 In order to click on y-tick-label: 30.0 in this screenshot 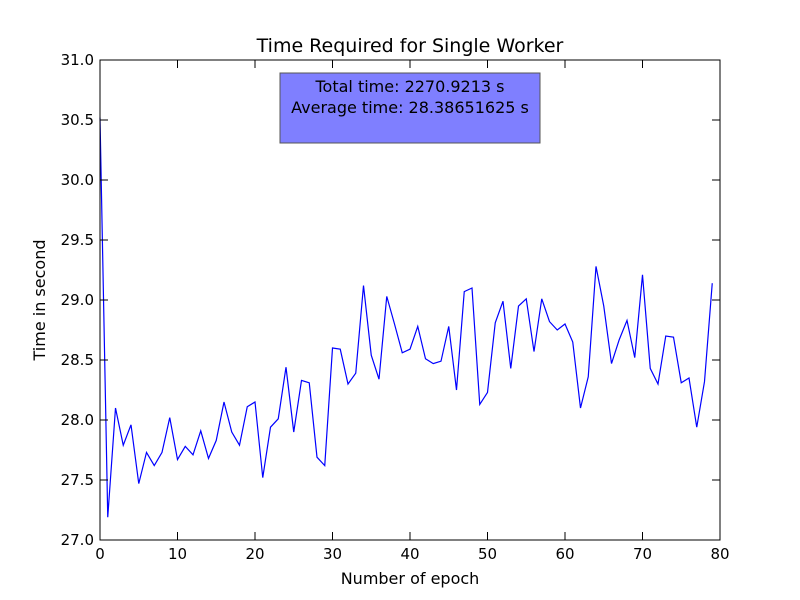, I will do `click(77, 180)`.